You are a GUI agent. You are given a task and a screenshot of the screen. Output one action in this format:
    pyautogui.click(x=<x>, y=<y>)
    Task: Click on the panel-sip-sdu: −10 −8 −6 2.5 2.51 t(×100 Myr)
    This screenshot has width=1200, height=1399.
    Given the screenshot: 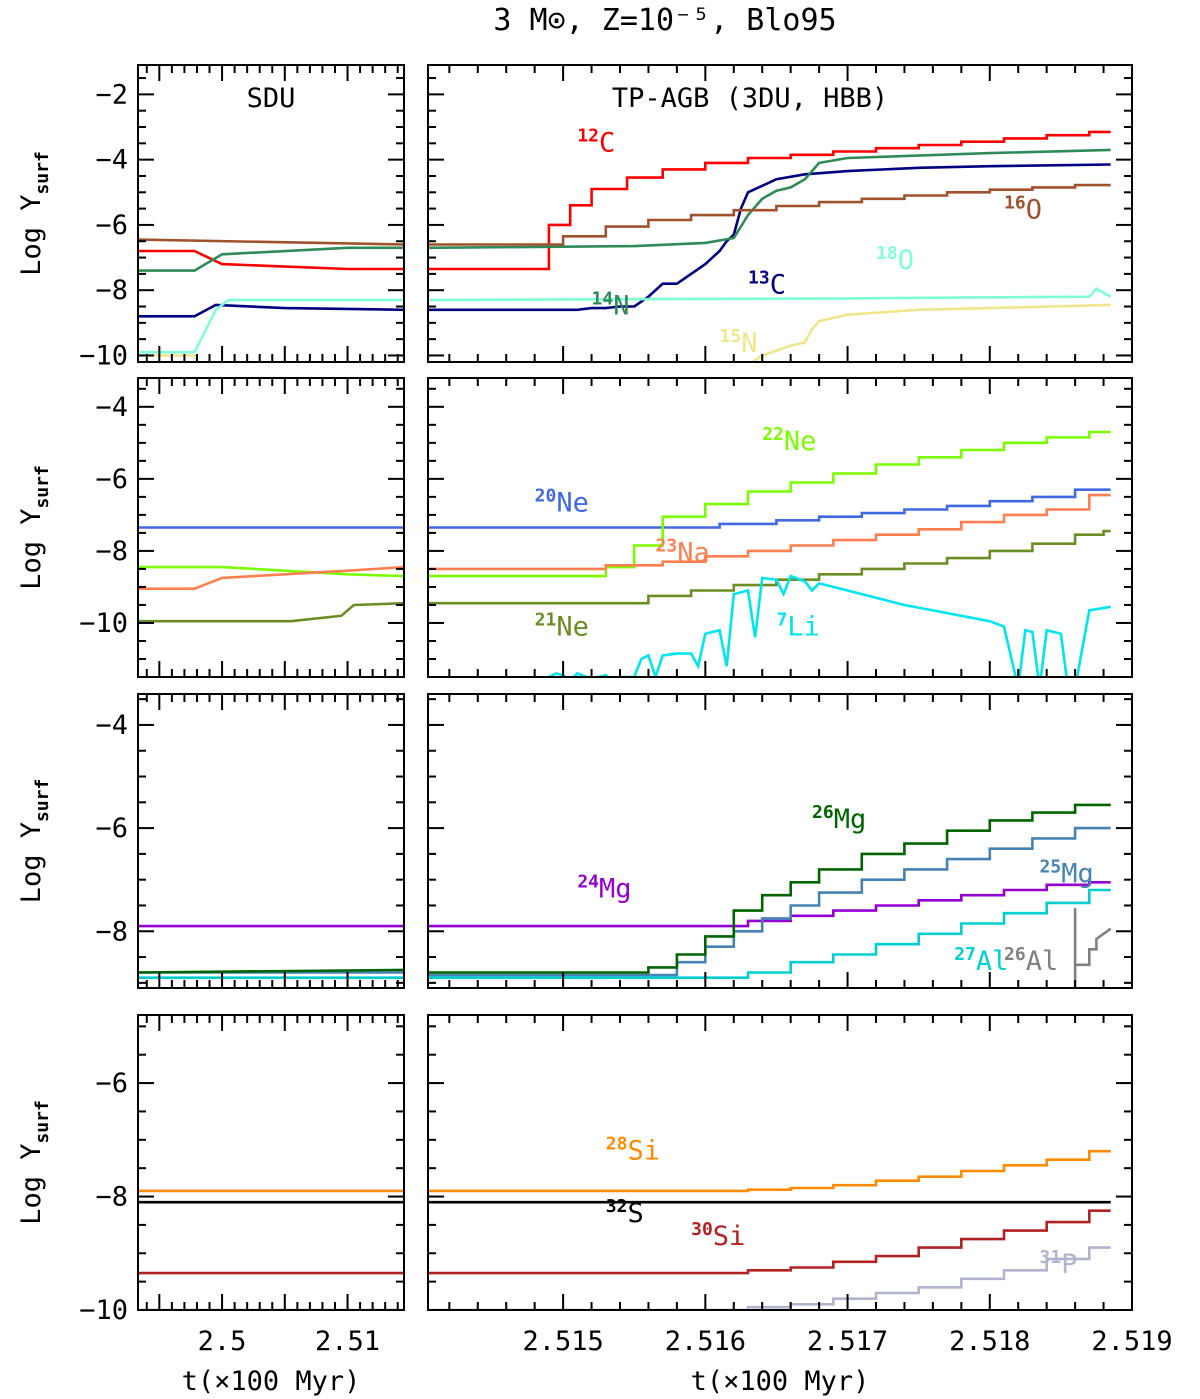 What is the action you would take?
    pyautogui.click(x=242, y=1205)
    